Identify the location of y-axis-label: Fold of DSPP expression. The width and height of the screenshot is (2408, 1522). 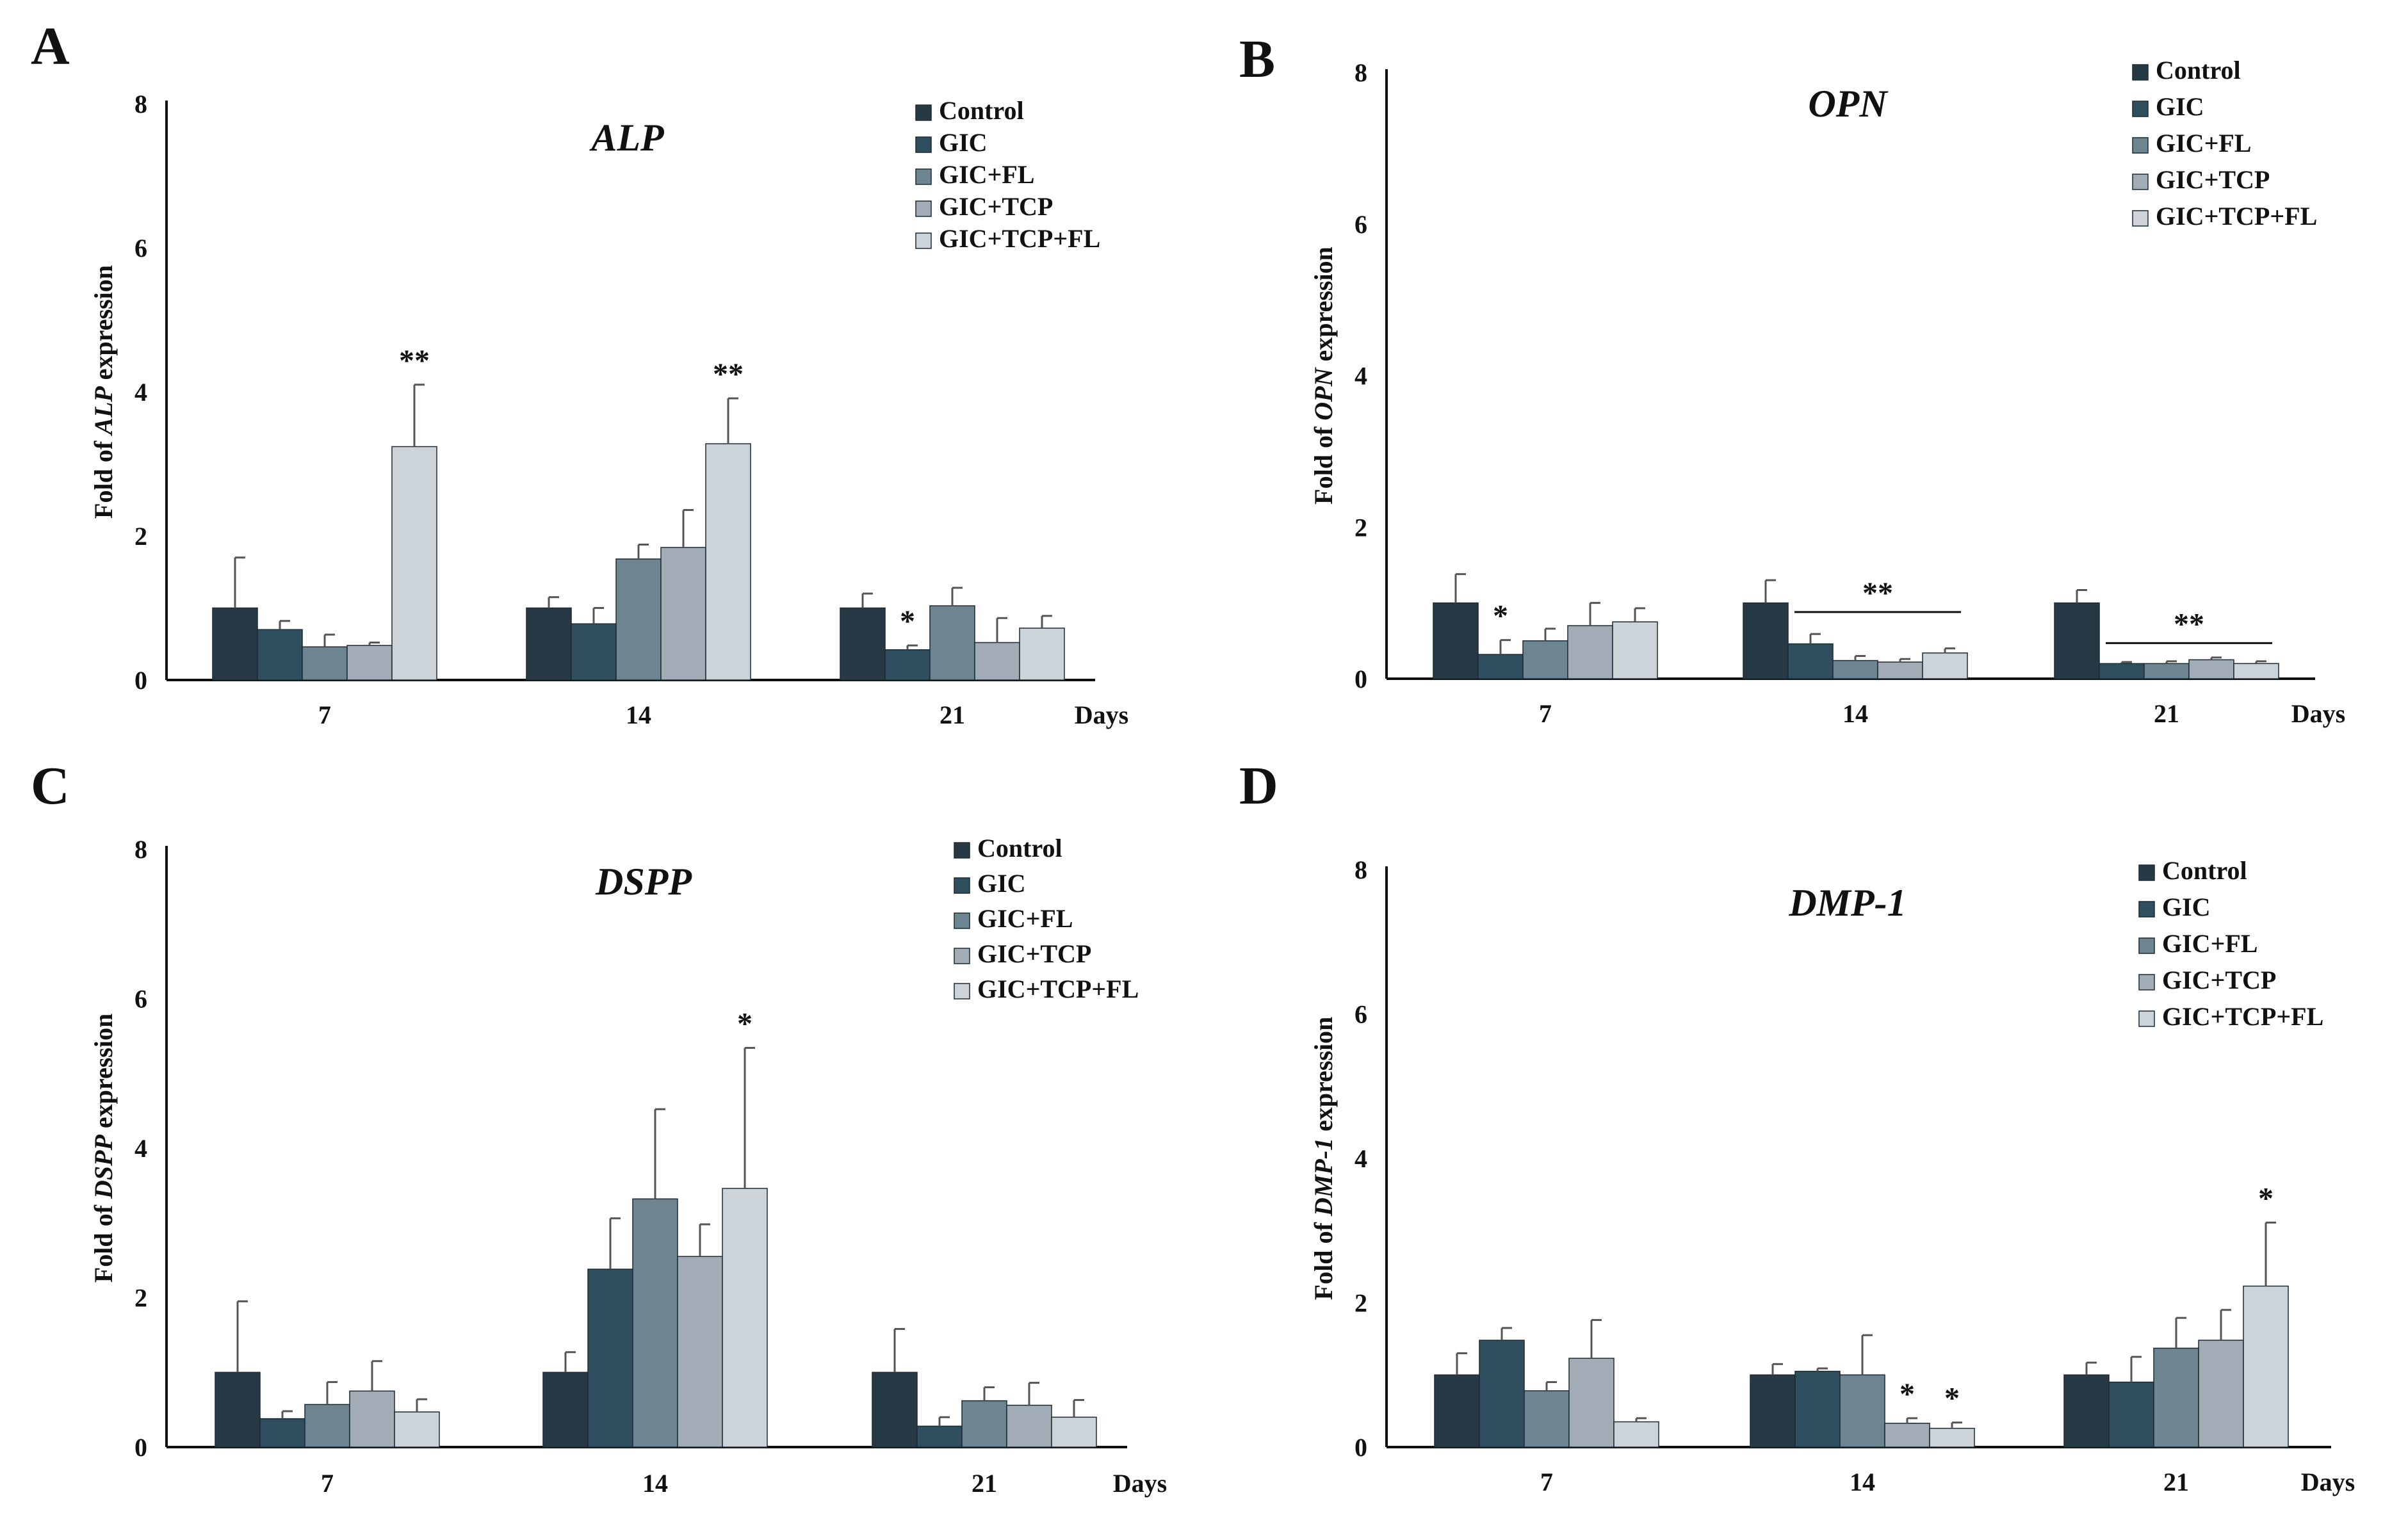
(103, 1148).